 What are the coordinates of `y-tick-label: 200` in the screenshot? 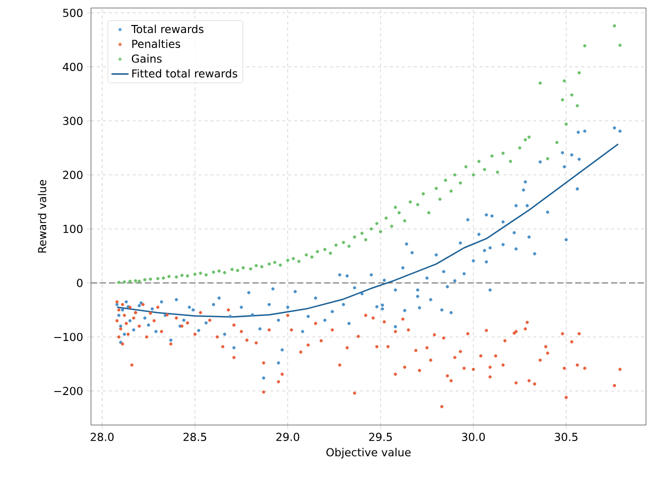 It's located at (72, 175).